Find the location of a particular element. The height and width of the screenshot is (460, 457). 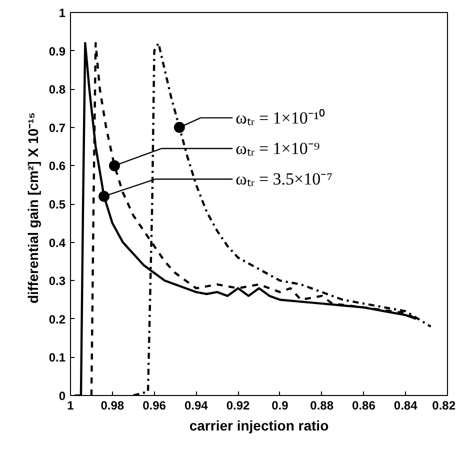

y-tick-label: 0.8 is located at coordinates (57, 89).